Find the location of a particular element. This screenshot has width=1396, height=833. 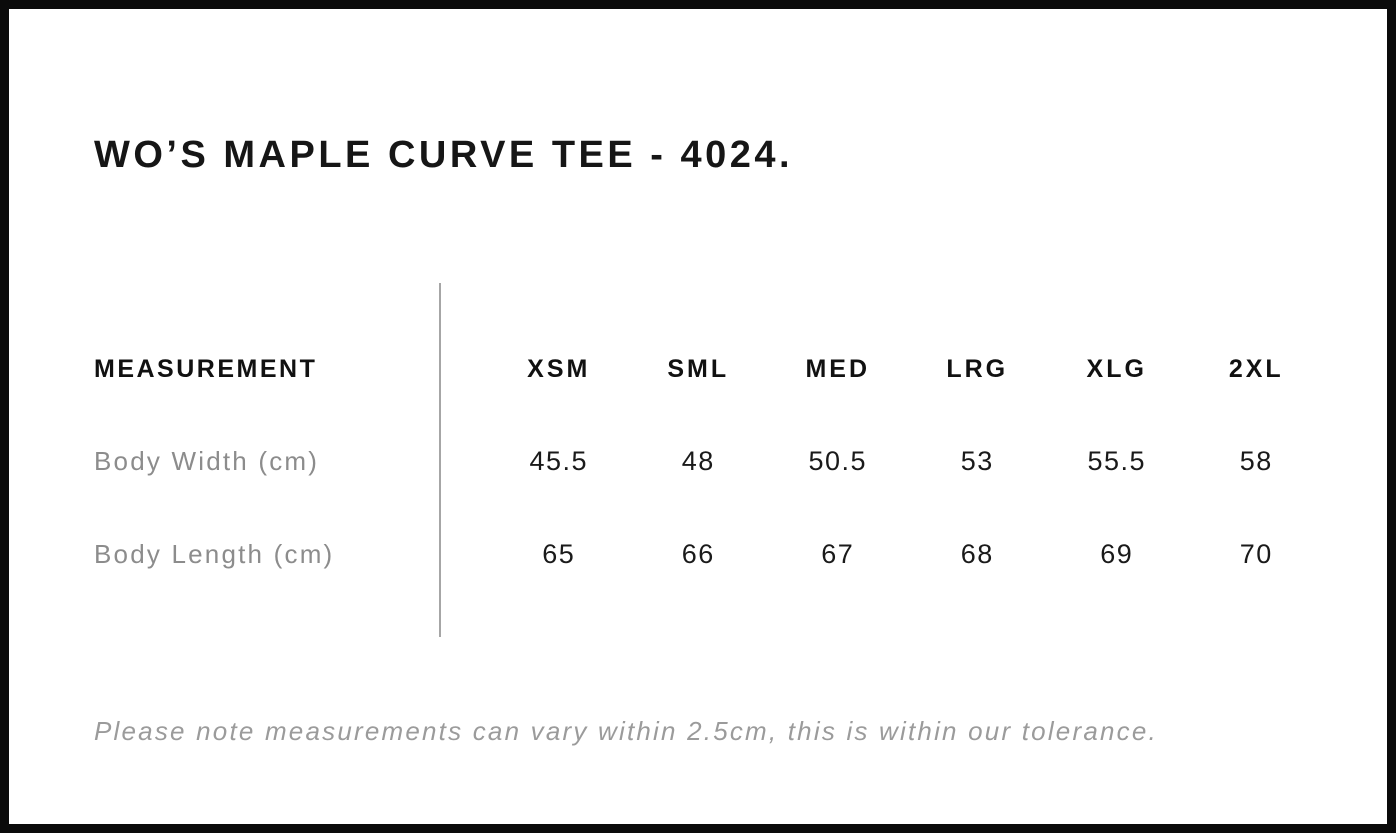

body-length-lrg: 68 is located at coordinates (977, 554).